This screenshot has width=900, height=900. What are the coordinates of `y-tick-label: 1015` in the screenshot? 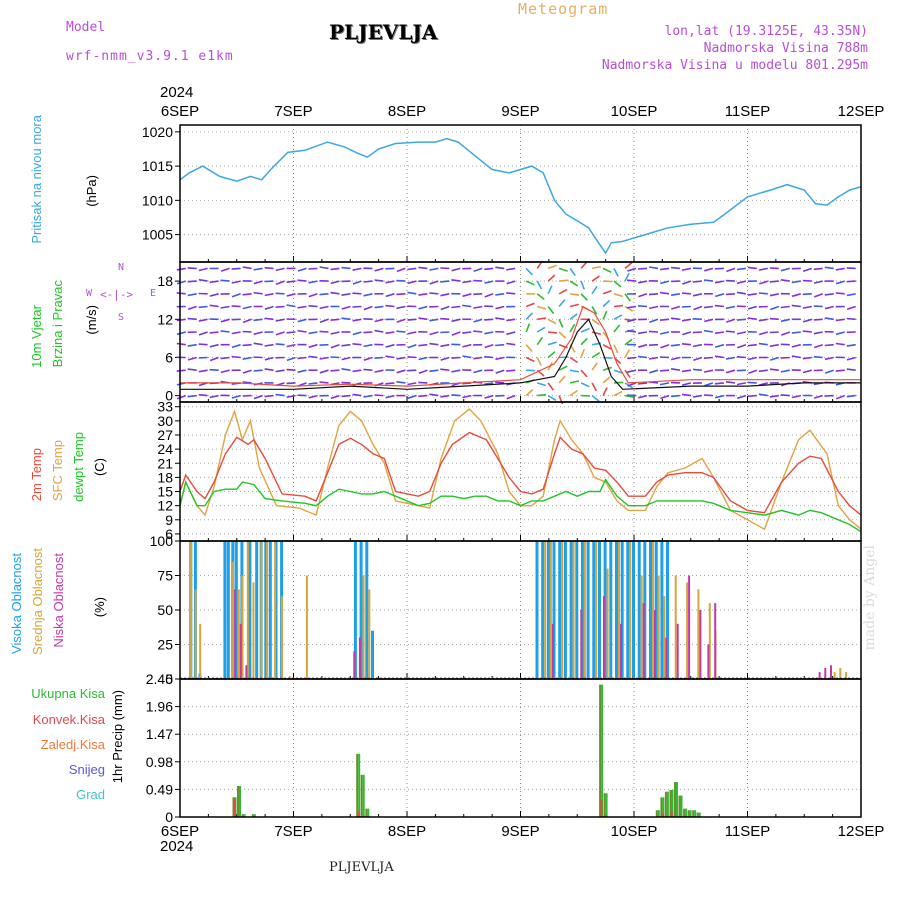 It's located at (157, 166).